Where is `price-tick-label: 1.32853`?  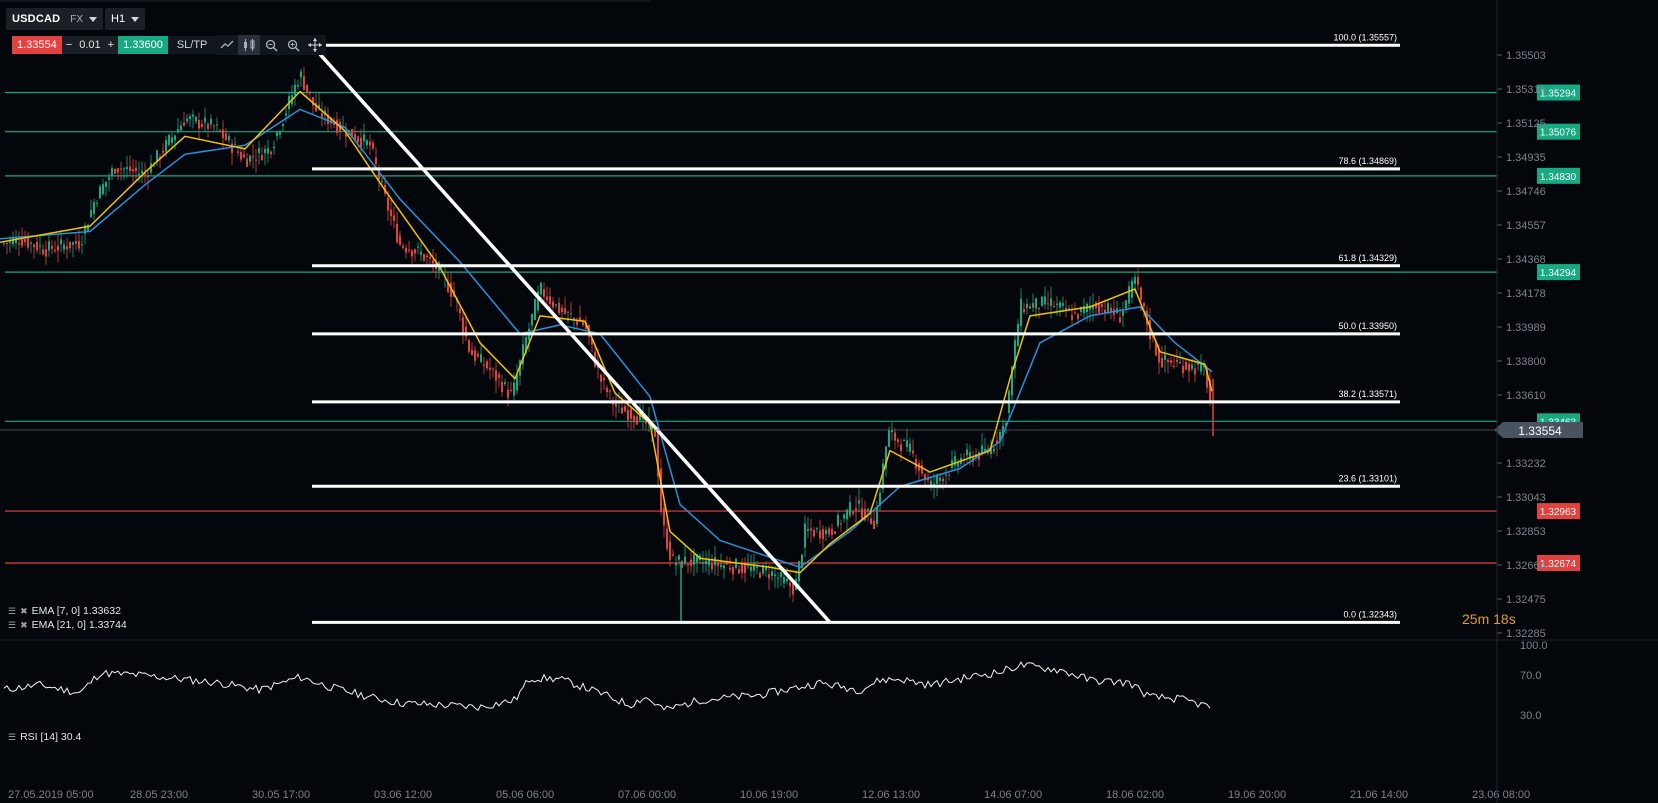
price-tick-label: 1.32853 is located at coordinates (1526, 532).